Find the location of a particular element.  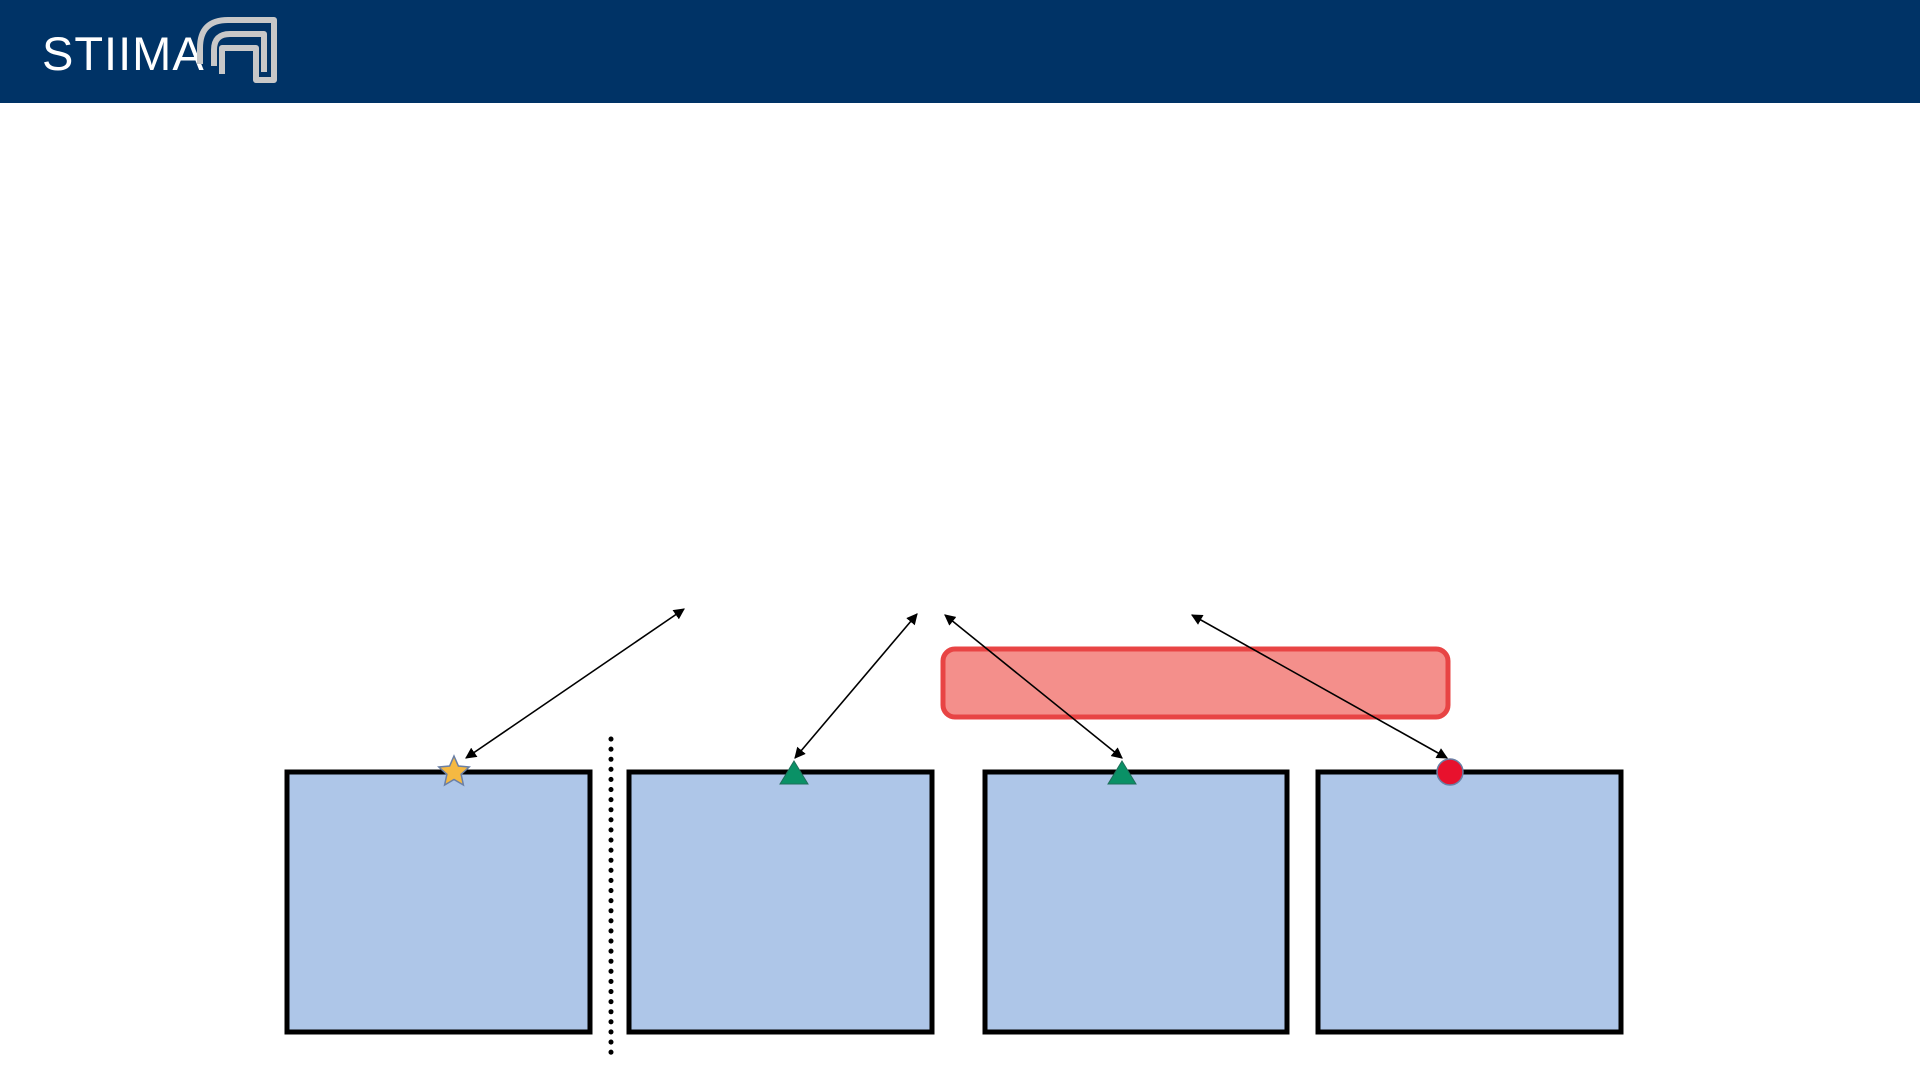

highlight-box is located at coordinates (1195, 683).